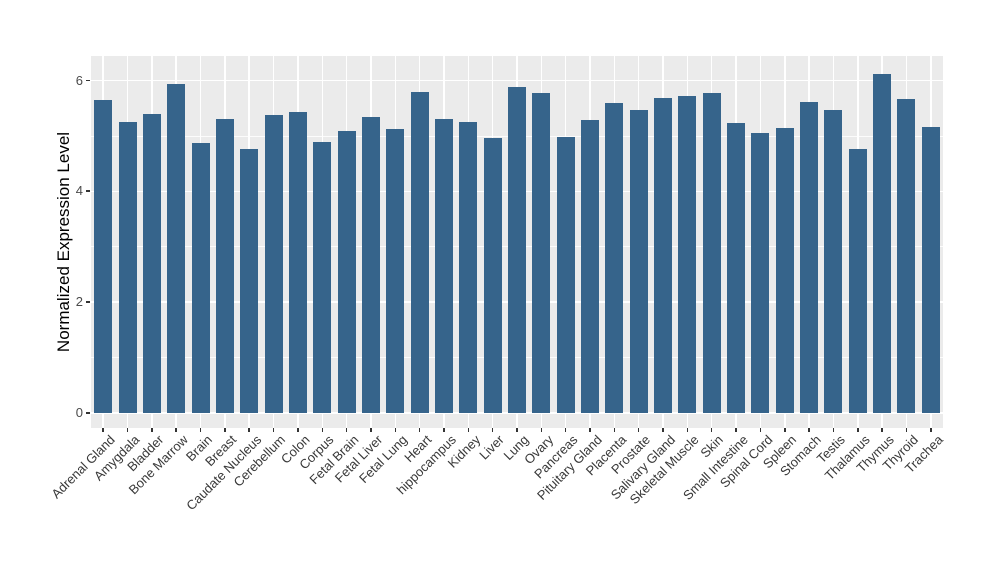 The image size is (1000, 580). Describe the element at coordinates (63, 242) in the screenshot. I see `y-axis-title: Normalized Expression Level` at that location.